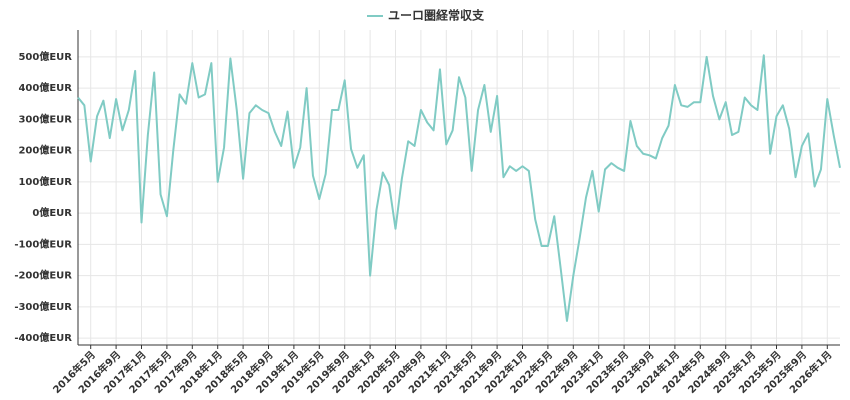  I want to click on y-tick-label: 100億EUR, so click(45, 181).